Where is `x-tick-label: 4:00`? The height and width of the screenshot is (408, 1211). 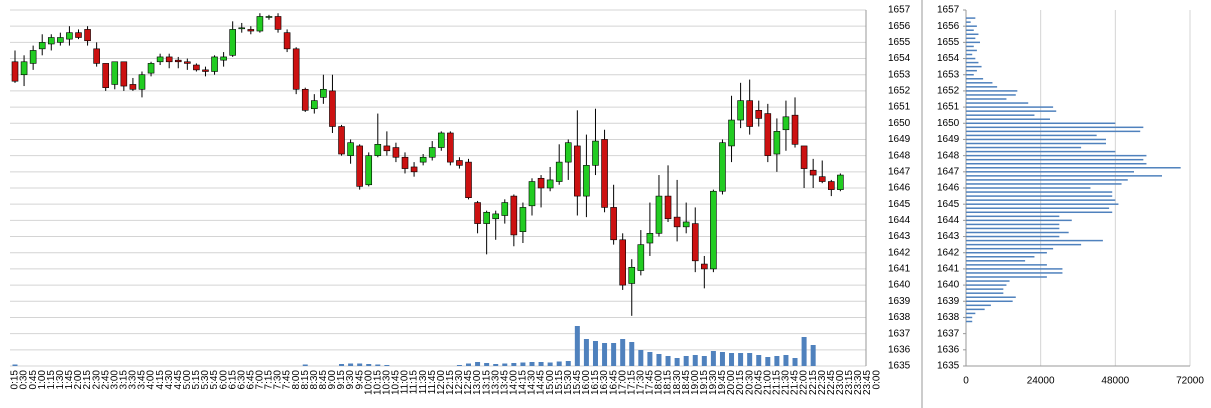 x-tick-label: 4:00 is located at coordinates (151, 380).